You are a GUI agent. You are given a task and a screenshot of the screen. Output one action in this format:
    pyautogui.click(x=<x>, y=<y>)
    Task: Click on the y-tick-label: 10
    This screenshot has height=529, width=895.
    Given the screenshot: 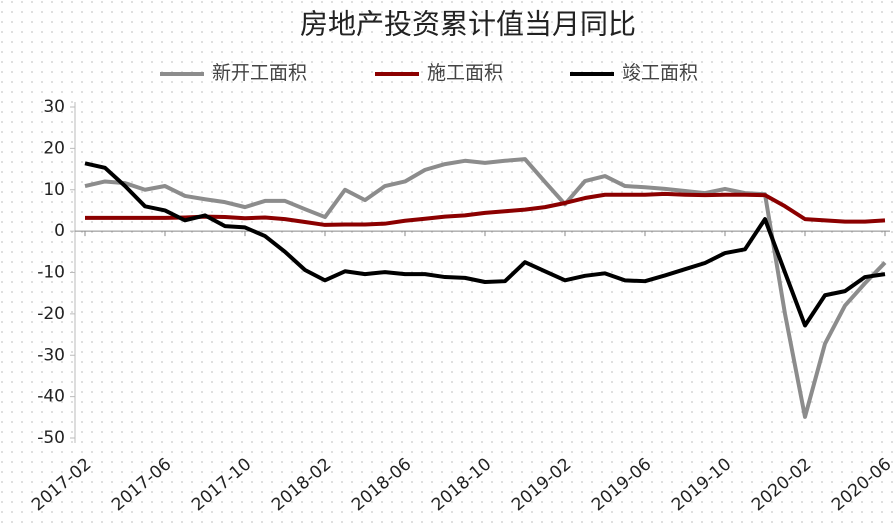 What is the action you would take?
    pyautogui.click(x=54, y=190)
    